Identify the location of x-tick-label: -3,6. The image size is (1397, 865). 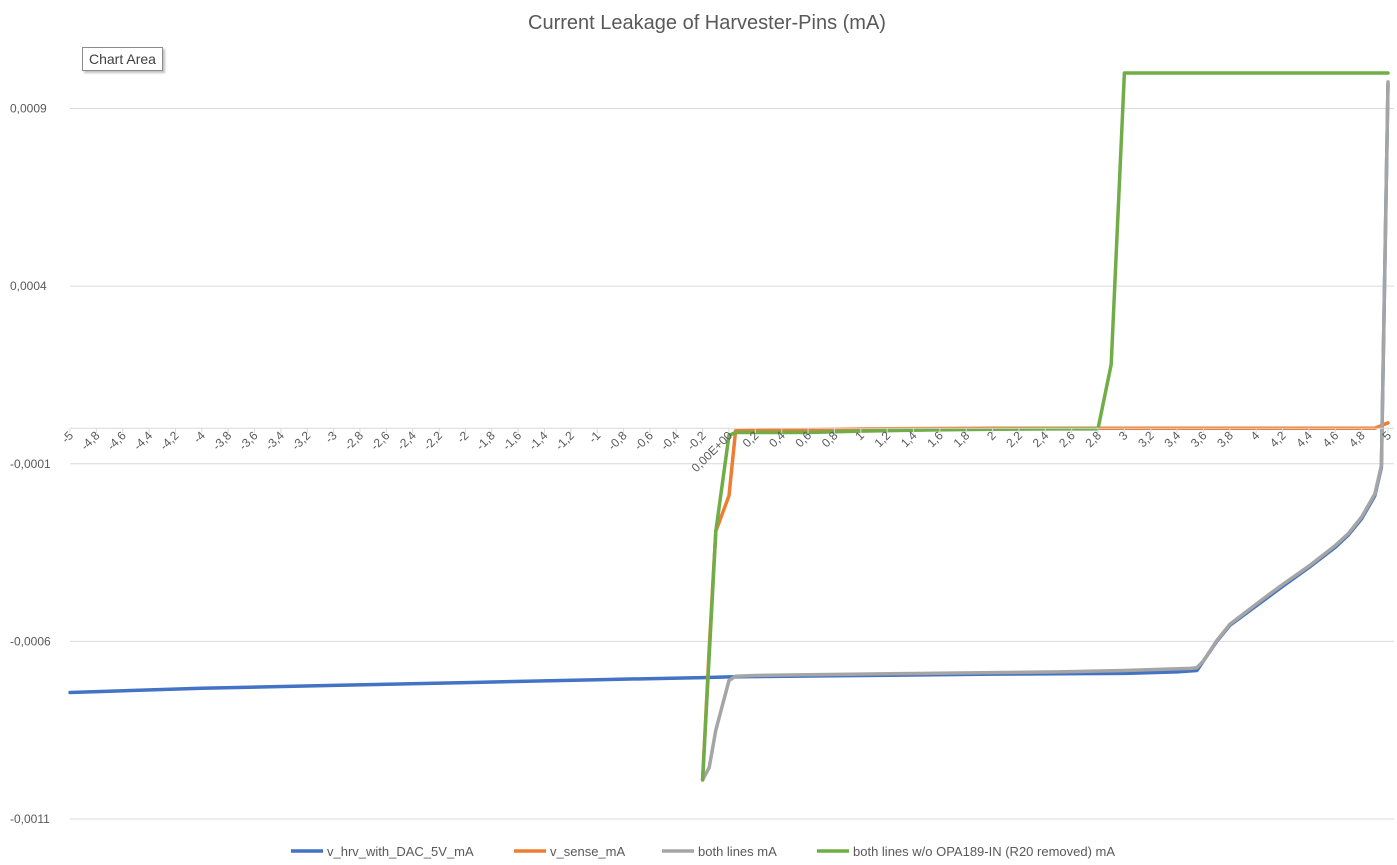
(248, 440).